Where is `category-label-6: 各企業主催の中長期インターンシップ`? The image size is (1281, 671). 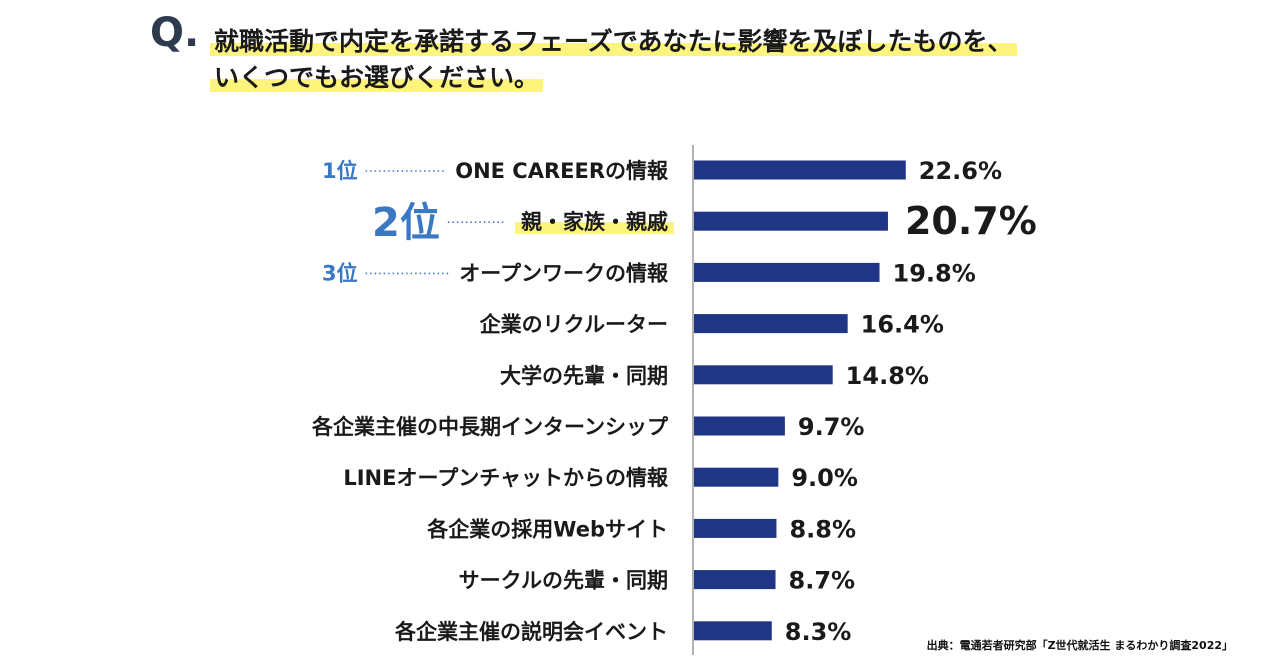 category-label-6: 各企業主催の中長期インターンシップ is located at coordinates (490, 427).